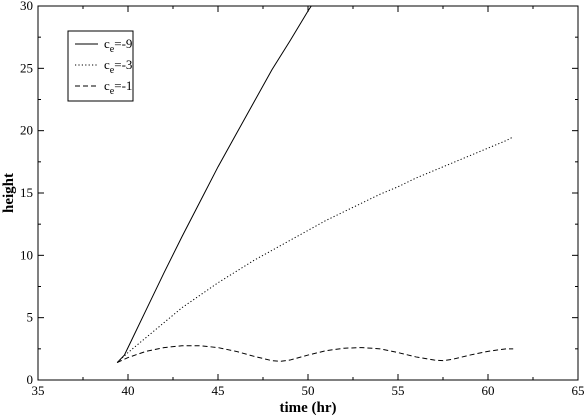  Describe the element at coordinates (218, 390) in the screenshot. I see `x-tick-label: 45` at that location.